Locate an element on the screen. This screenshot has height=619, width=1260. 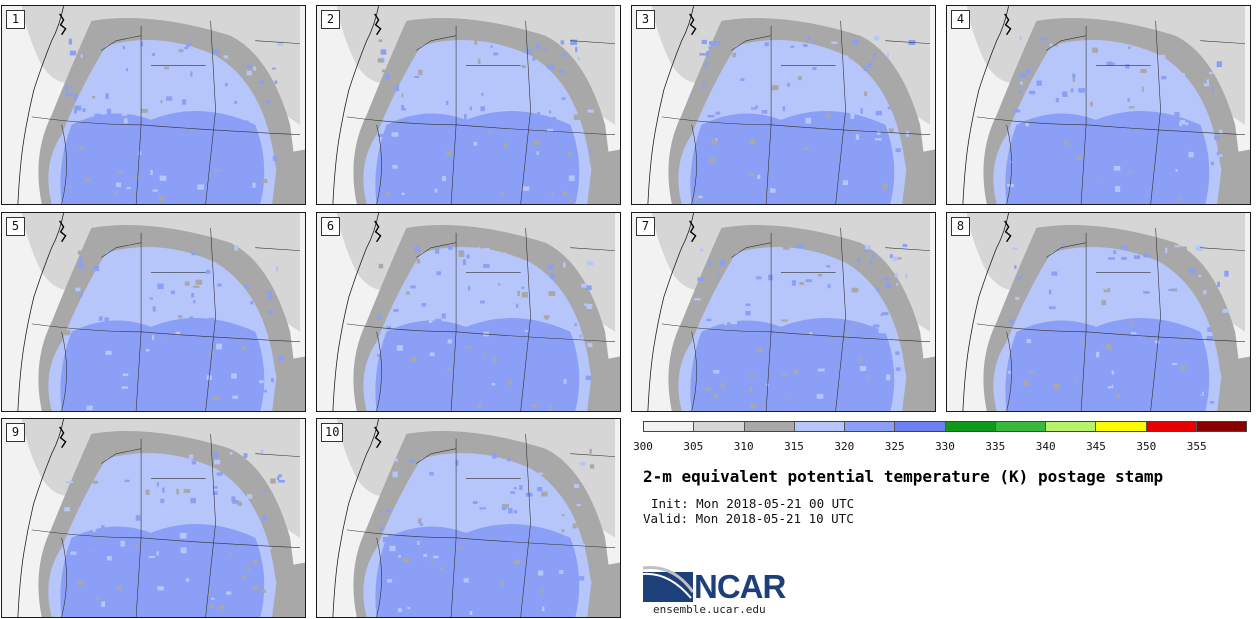
color-bar-tick-label: 335 is located at coordinates (995, 446).